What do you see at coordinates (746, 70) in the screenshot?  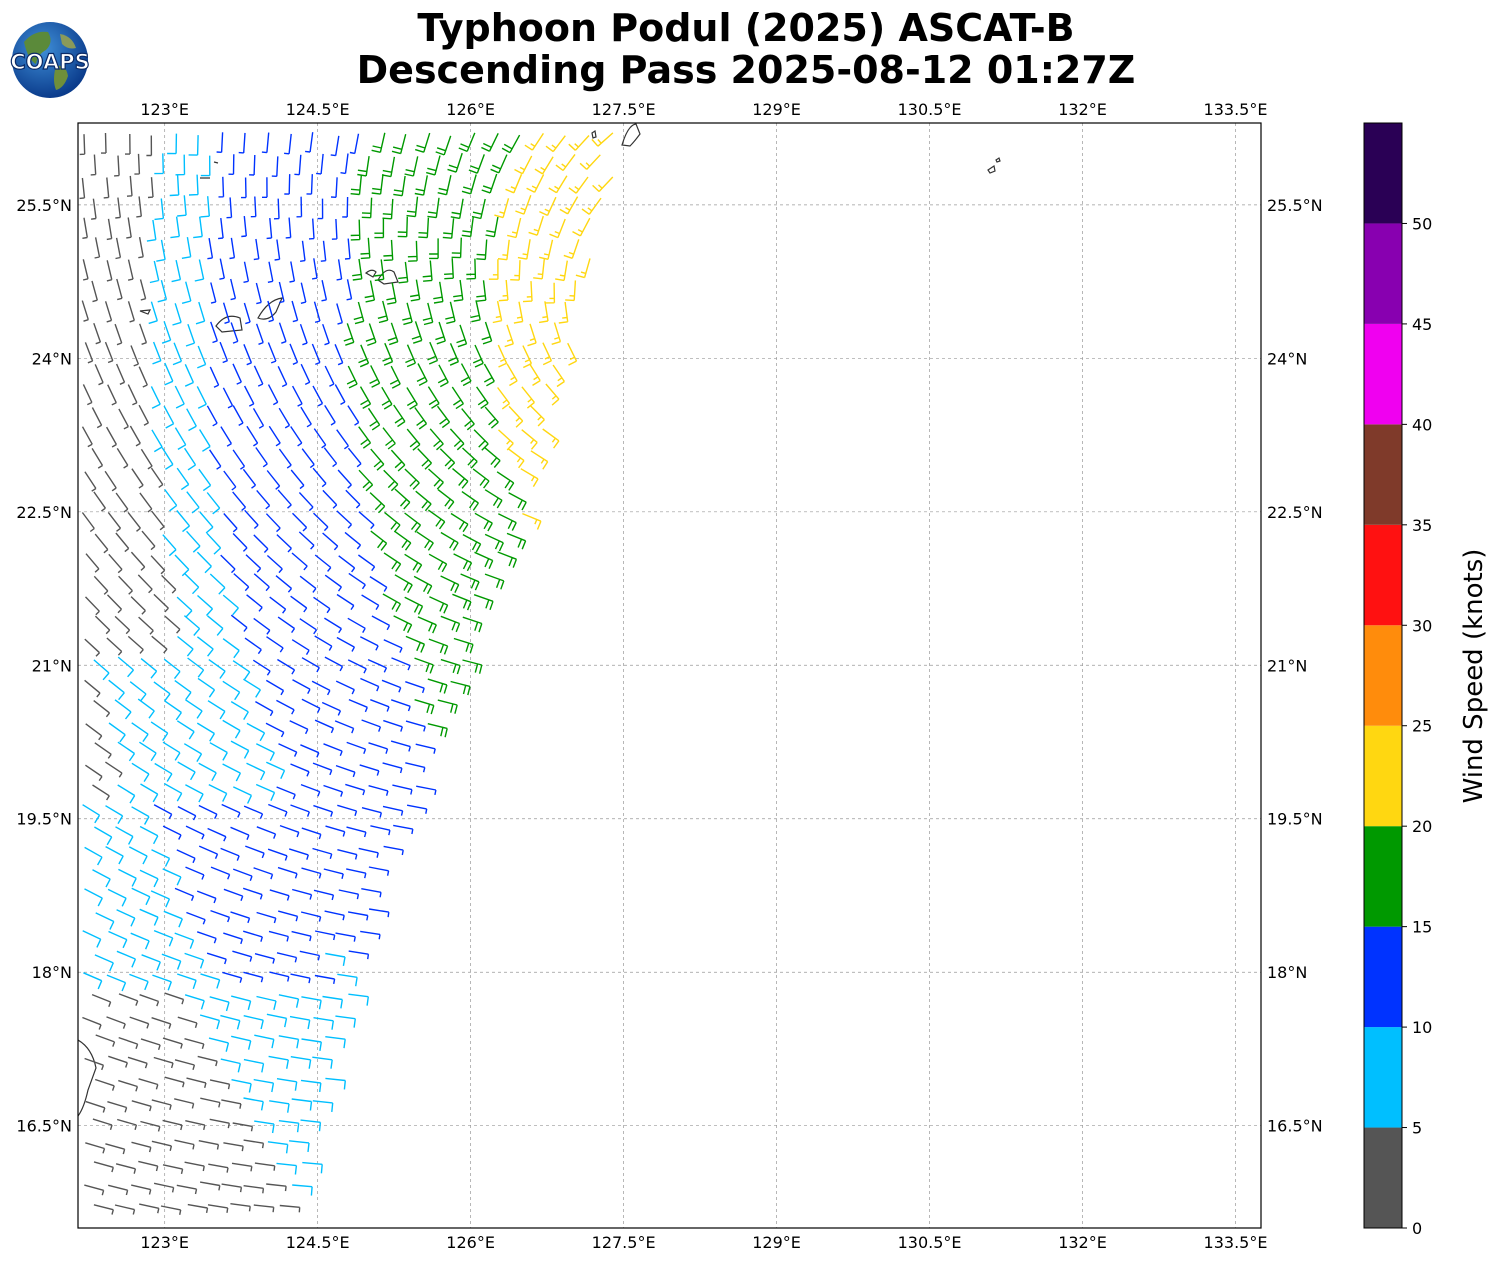 I see `title-line-2: Descending Pass 2025-08-12 01:27Z` at bounding box center [746, 70].